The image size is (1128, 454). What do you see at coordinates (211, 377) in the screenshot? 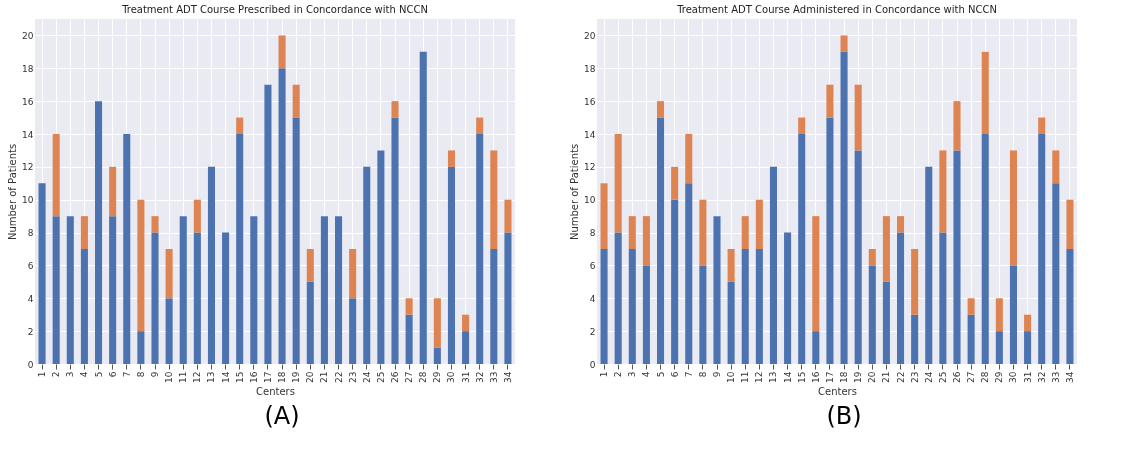
I see `x-tick-label: 13` at bounding box center [211, 377].